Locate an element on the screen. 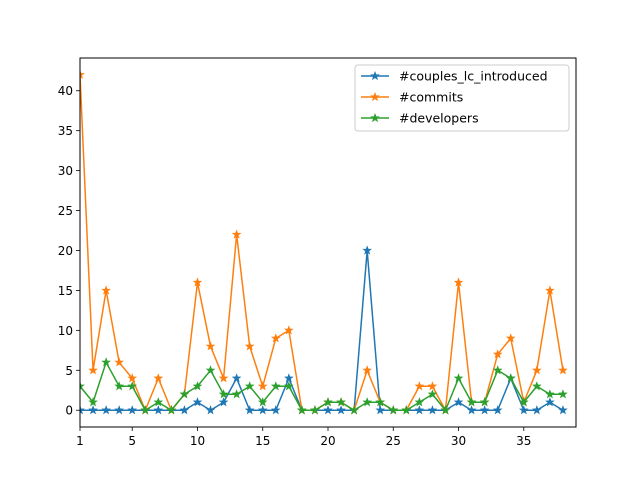  x-tick-label: 25 is located at coordinates (393, 441).